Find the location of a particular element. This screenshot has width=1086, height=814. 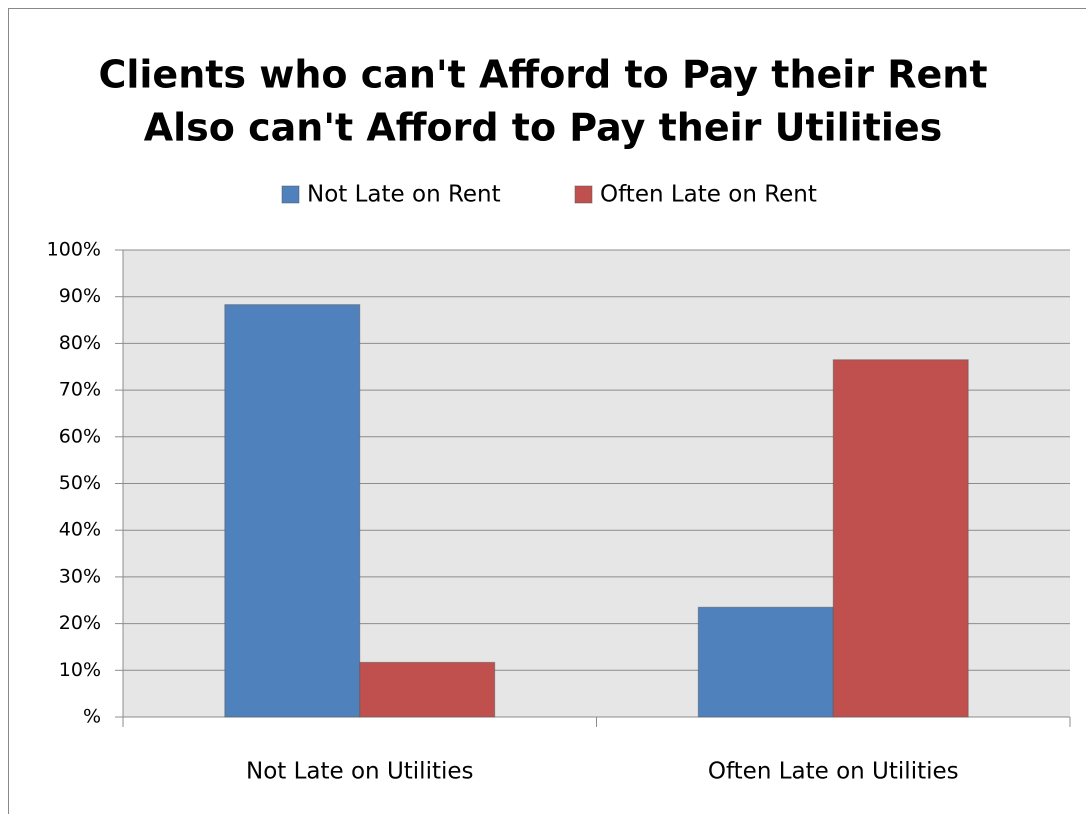

y-tick-label: 100% is located at coordinates (74, 250).